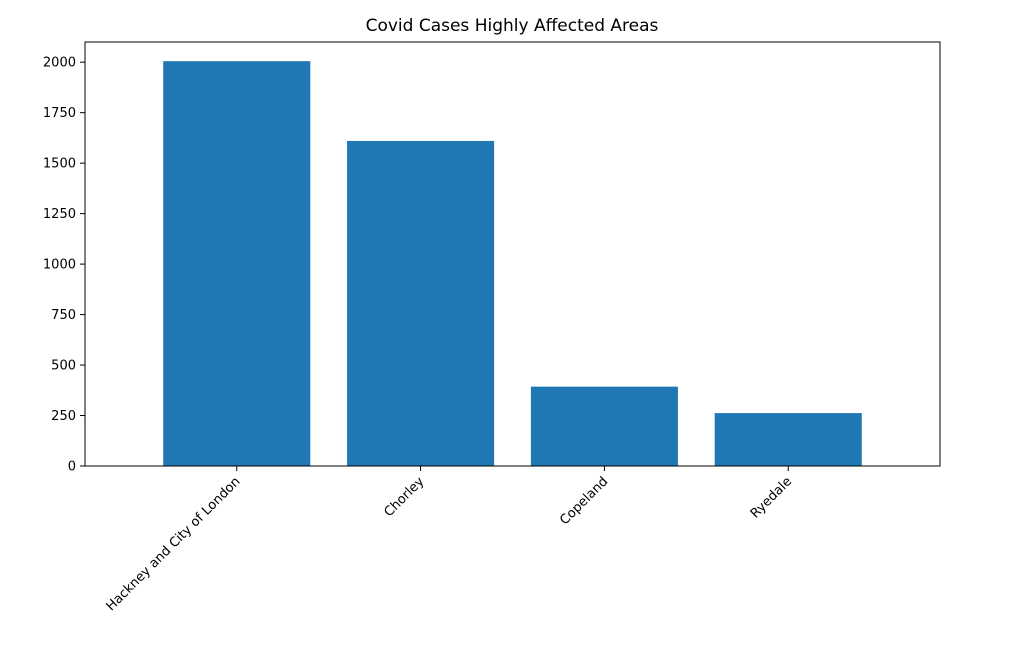 This screenshot has height=648, width=1020. Describe the element at coordinates (59, 164) in the screenshot. I see `y-tick-label-6: 1500` at that location.